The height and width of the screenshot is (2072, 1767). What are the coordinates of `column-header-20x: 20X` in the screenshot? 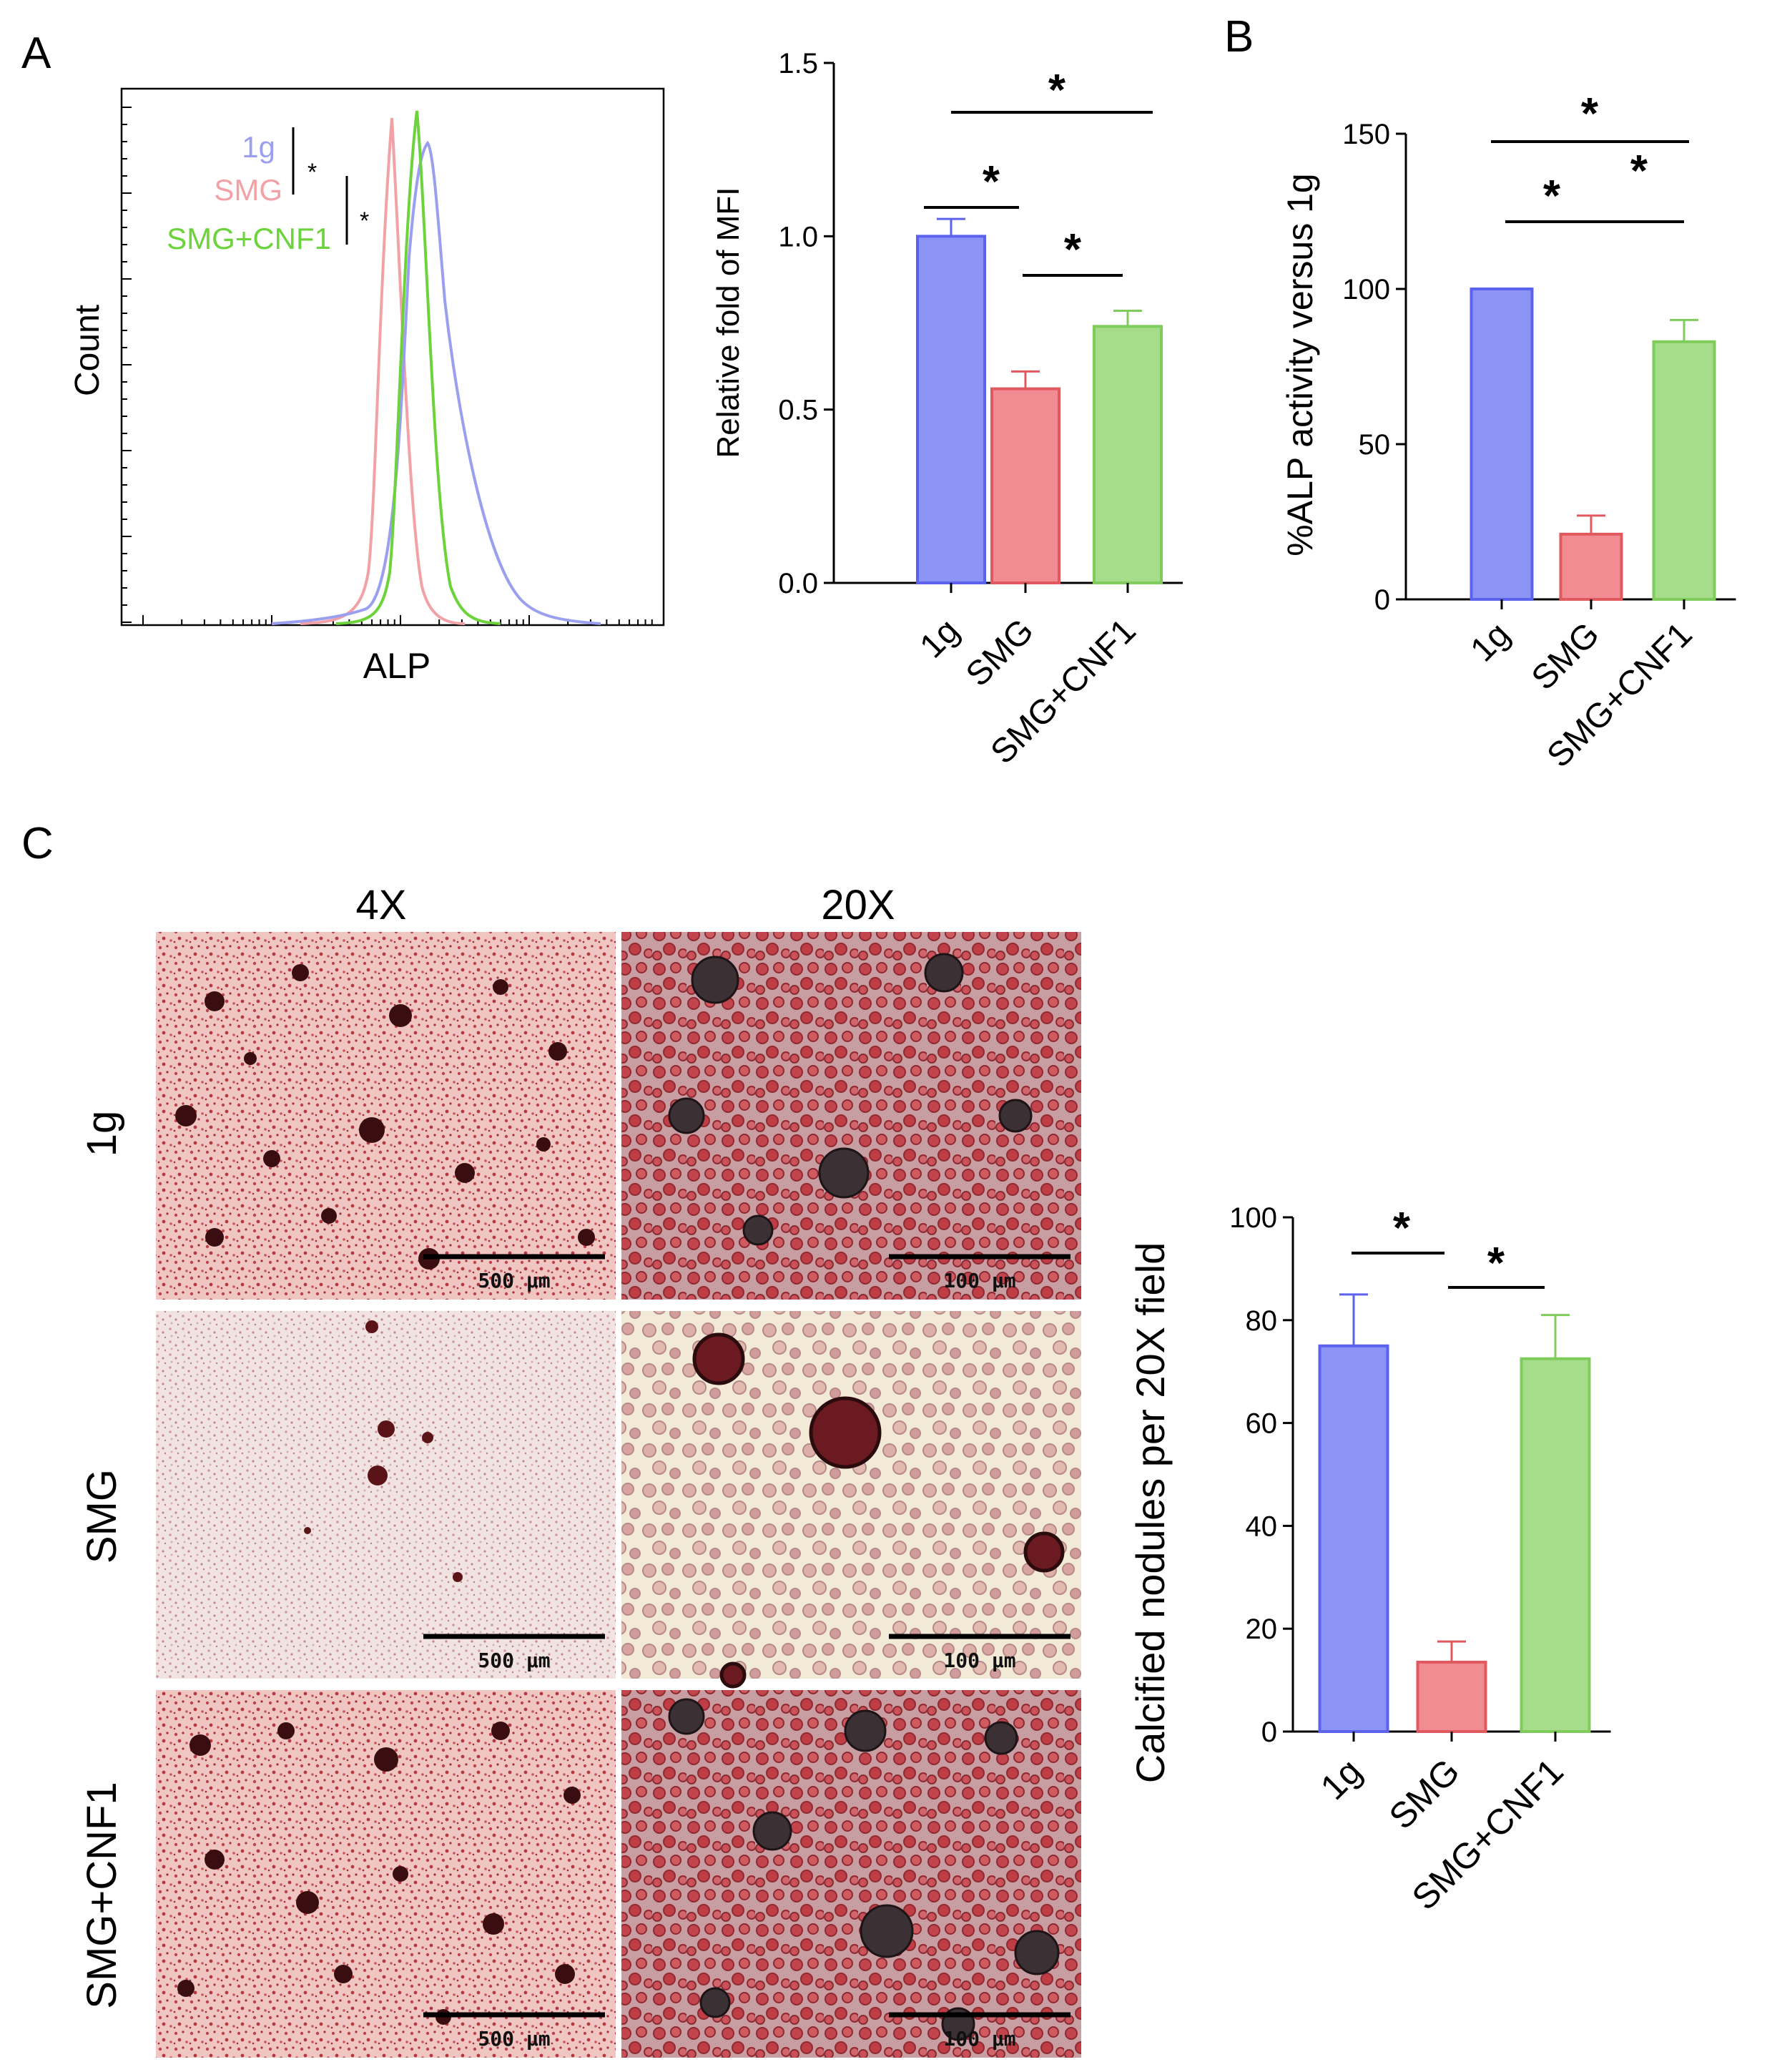 It's located at (858, 905).